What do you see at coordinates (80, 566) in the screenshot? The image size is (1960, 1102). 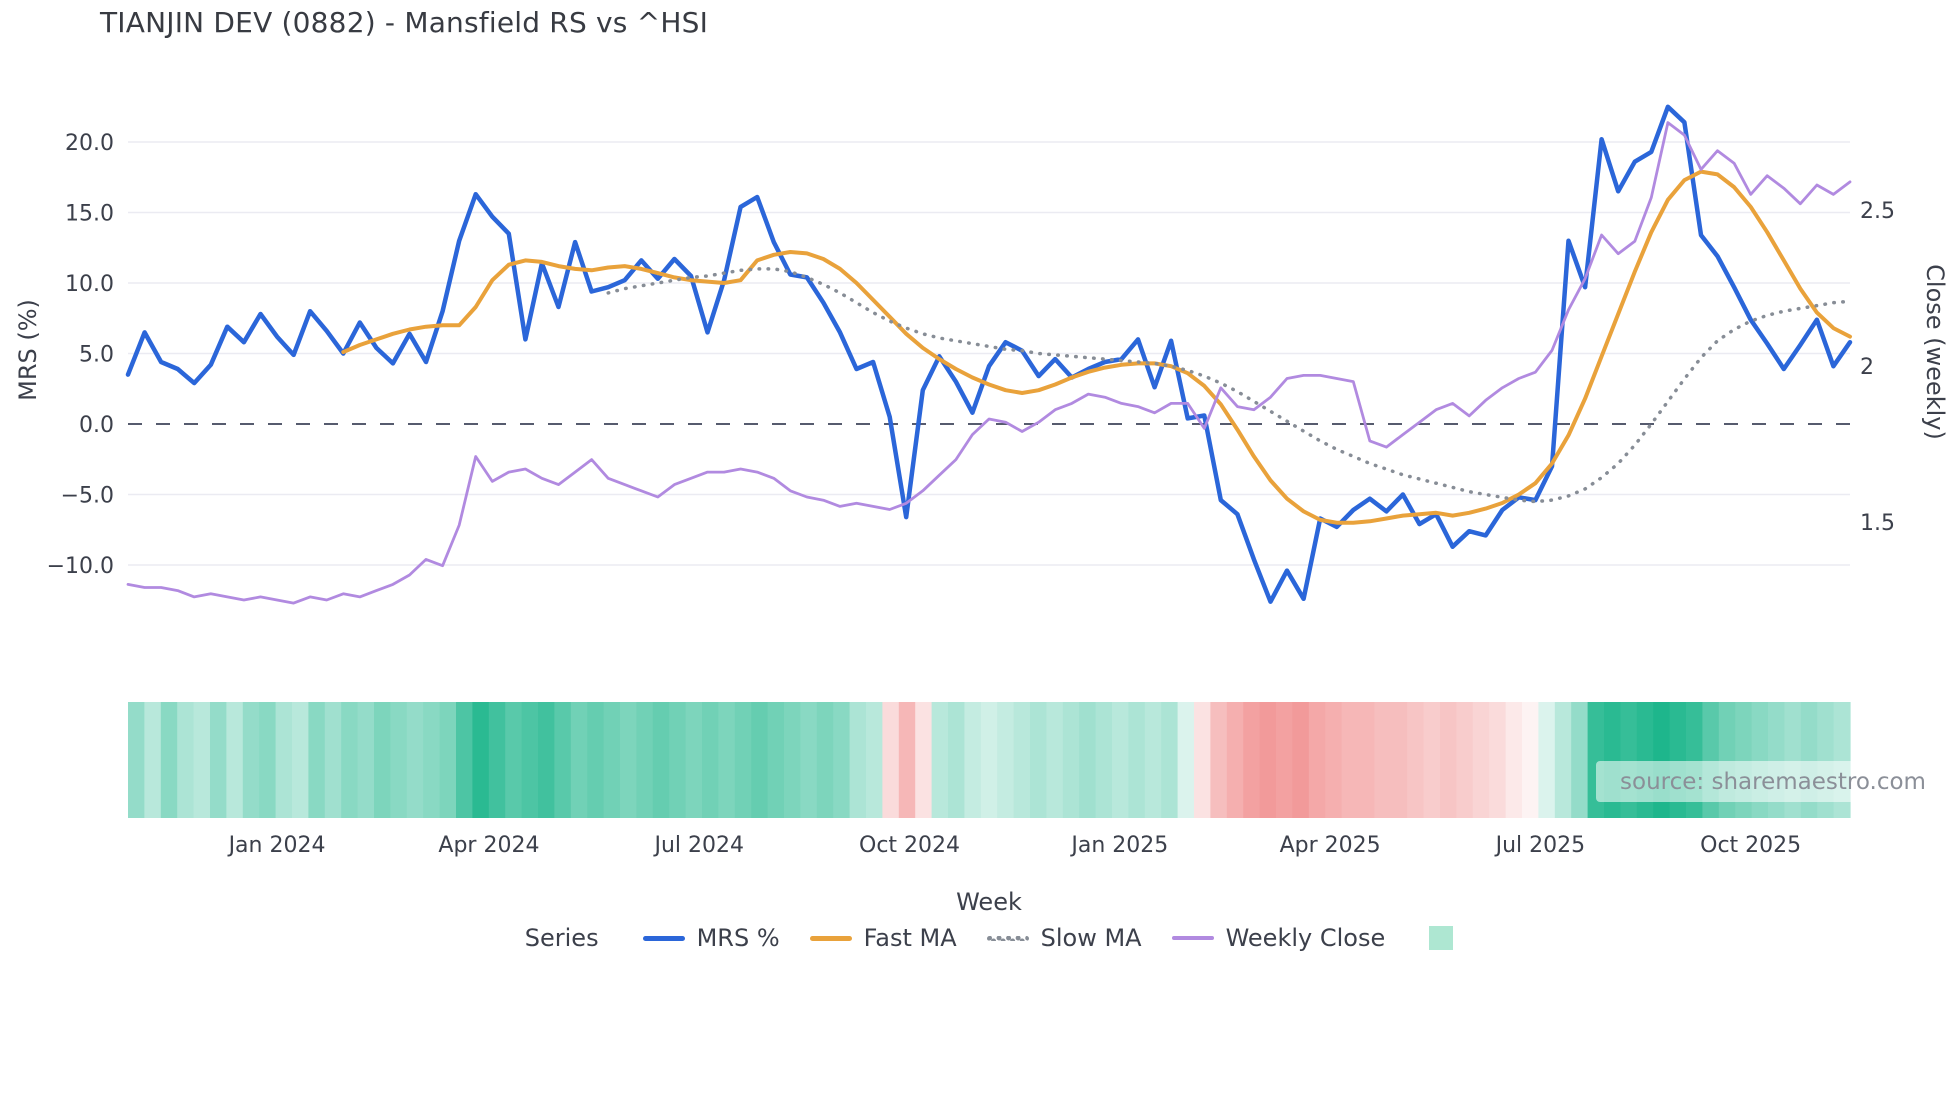 I see `y-axis-left-tick-label: −10.0` at bounding box center [80, 566].